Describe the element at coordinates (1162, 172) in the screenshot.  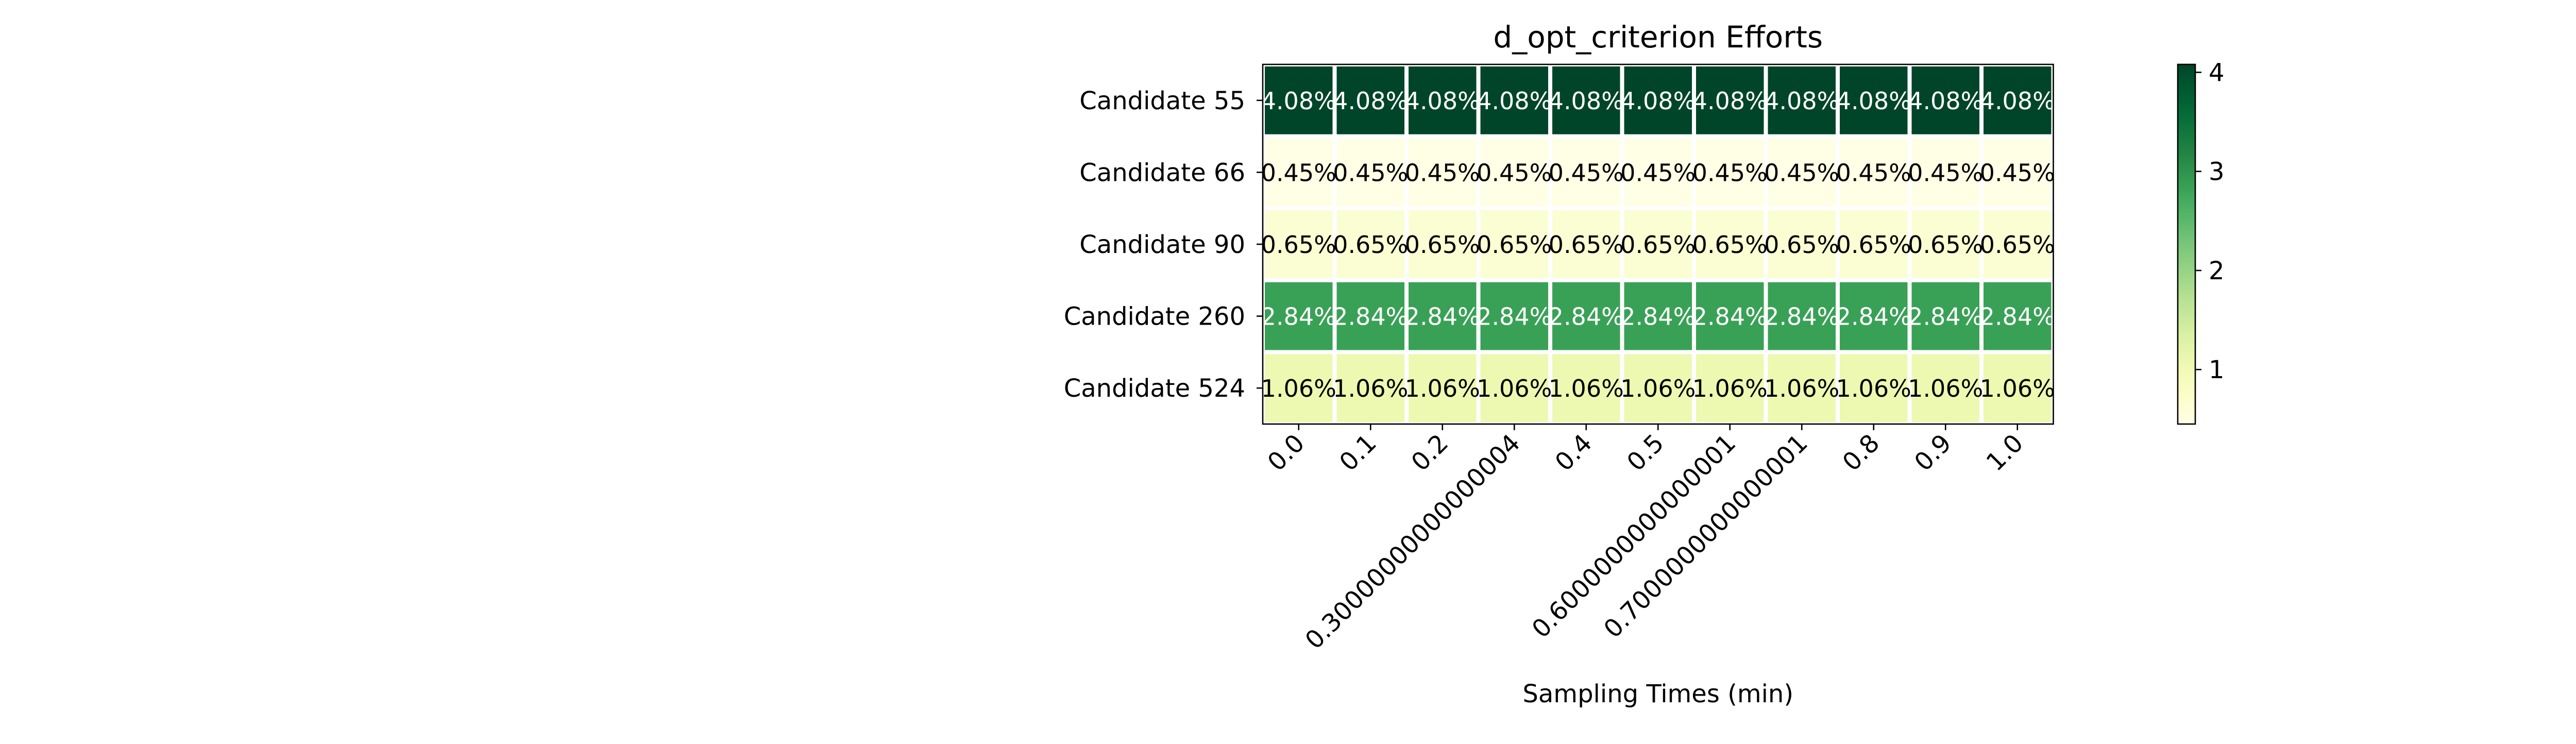
I see `y-tick-label: Candidate 66` at that location.